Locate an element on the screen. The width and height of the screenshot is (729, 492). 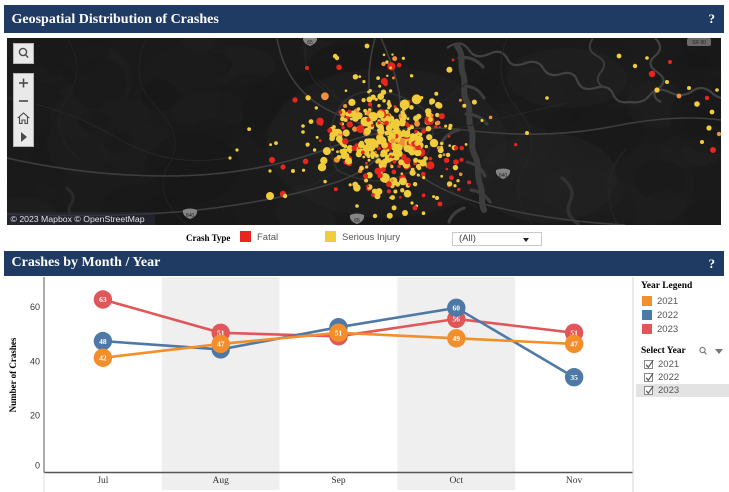
svg-text: 40 is located at coordinates (35, 362).